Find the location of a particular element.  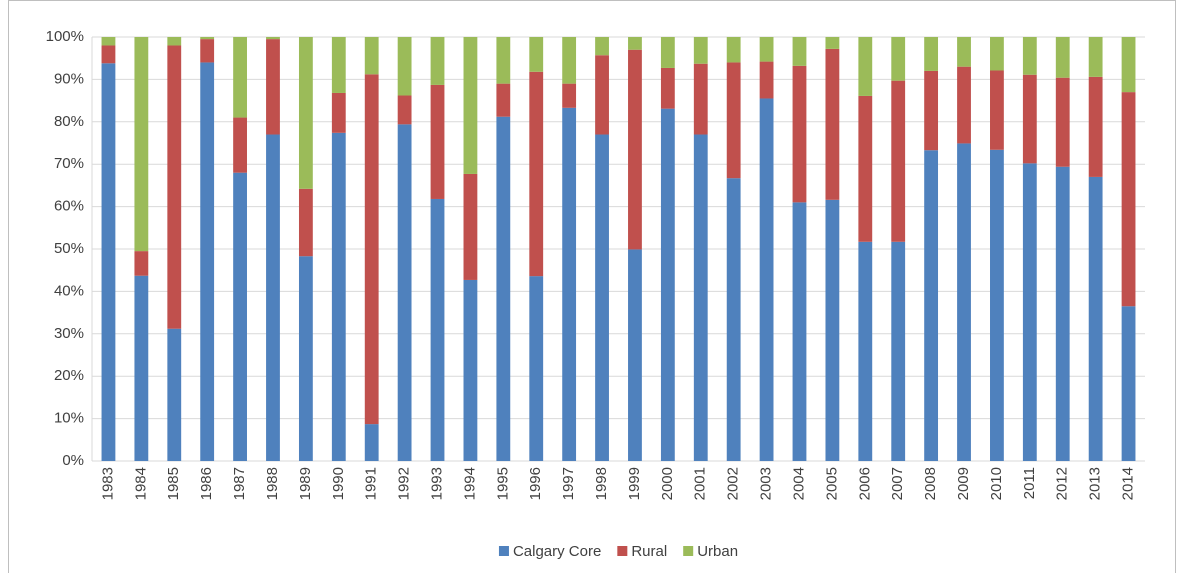

x-tick-label: 1983 is located at coordinates (107, 483).